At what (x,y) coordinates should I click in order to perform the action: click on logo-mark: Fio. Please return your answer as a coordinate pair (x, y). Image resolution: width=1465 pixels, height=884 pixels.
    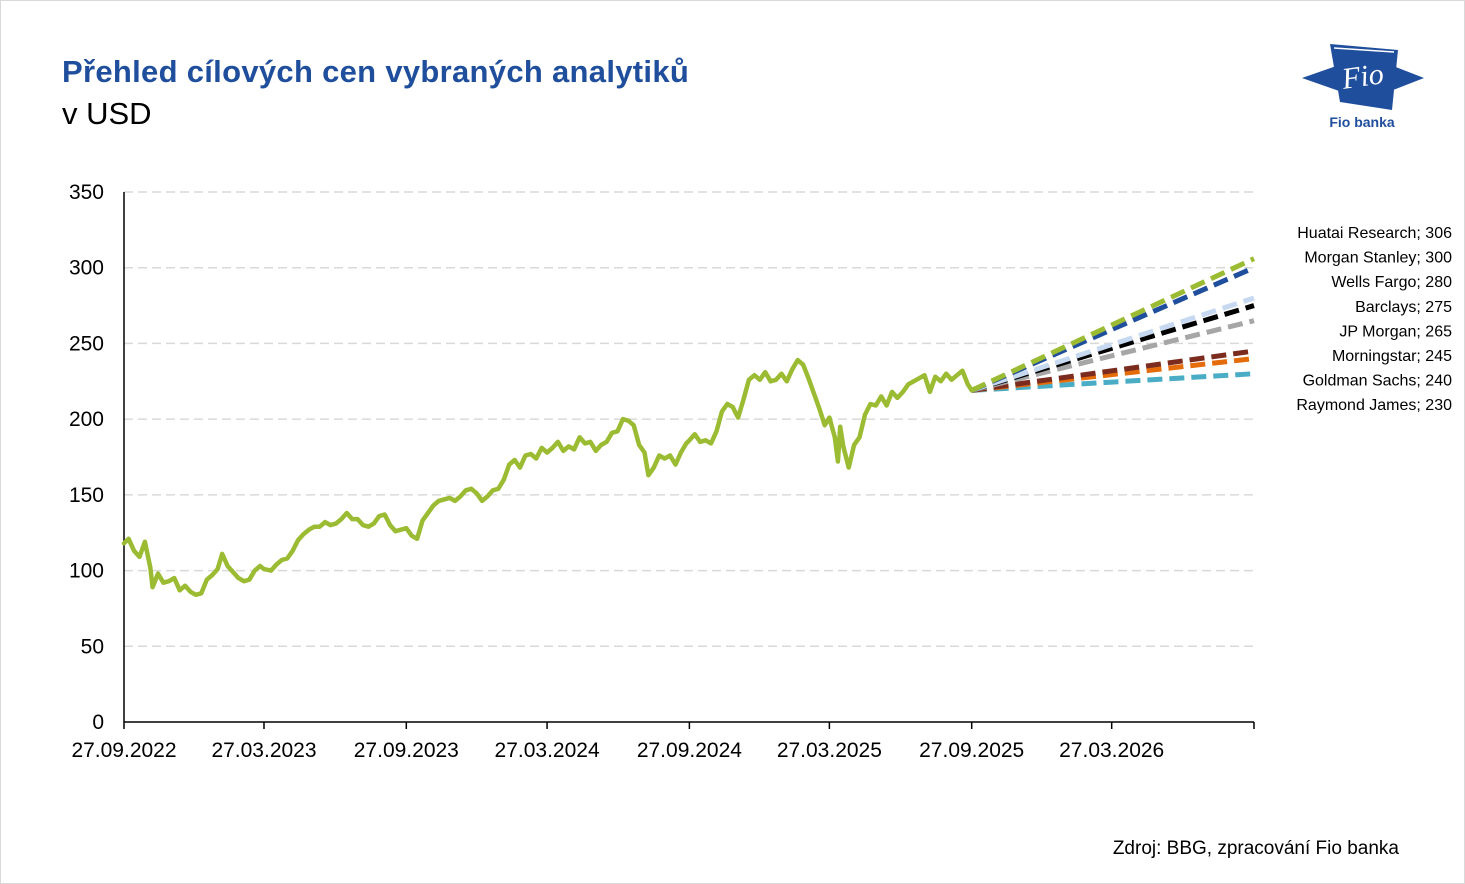
    Looking at the image, I should click on (1362, 76).